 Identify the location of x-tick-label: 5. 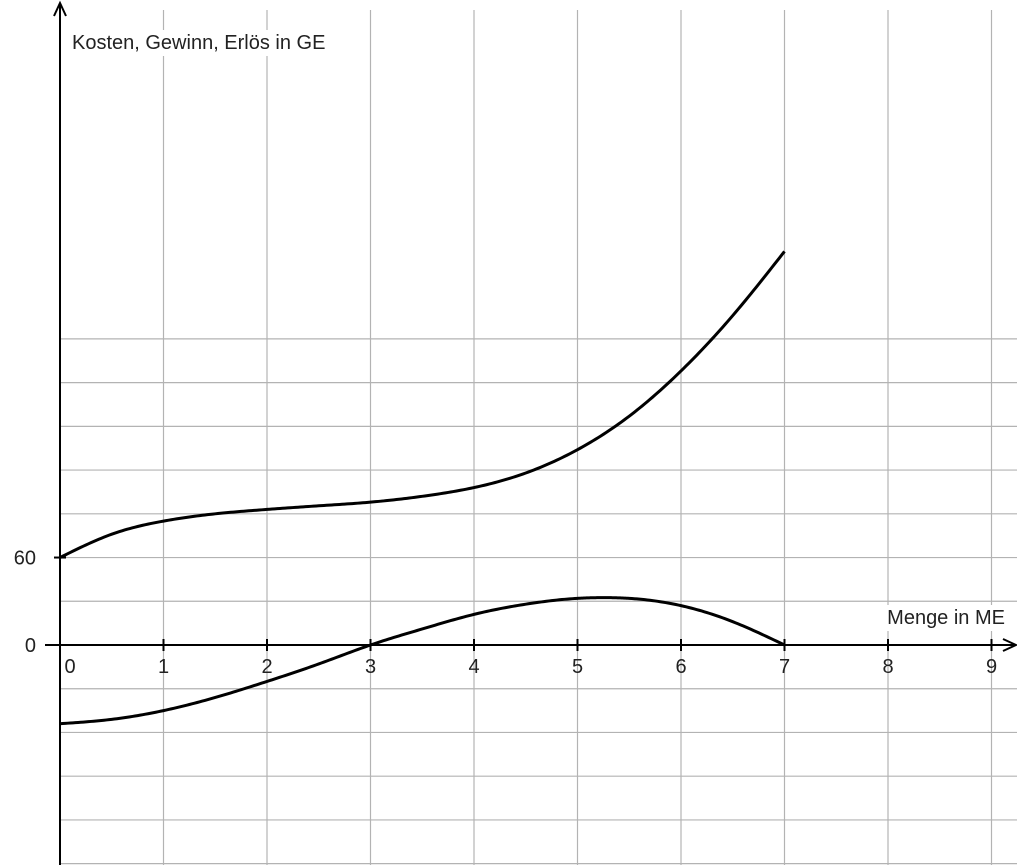
(577, 667).